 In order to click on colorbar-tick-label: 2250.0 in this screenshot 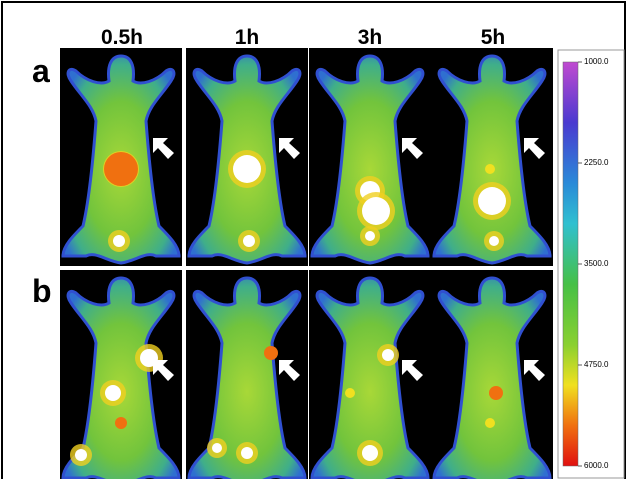, I will do `click(596, 162)`.